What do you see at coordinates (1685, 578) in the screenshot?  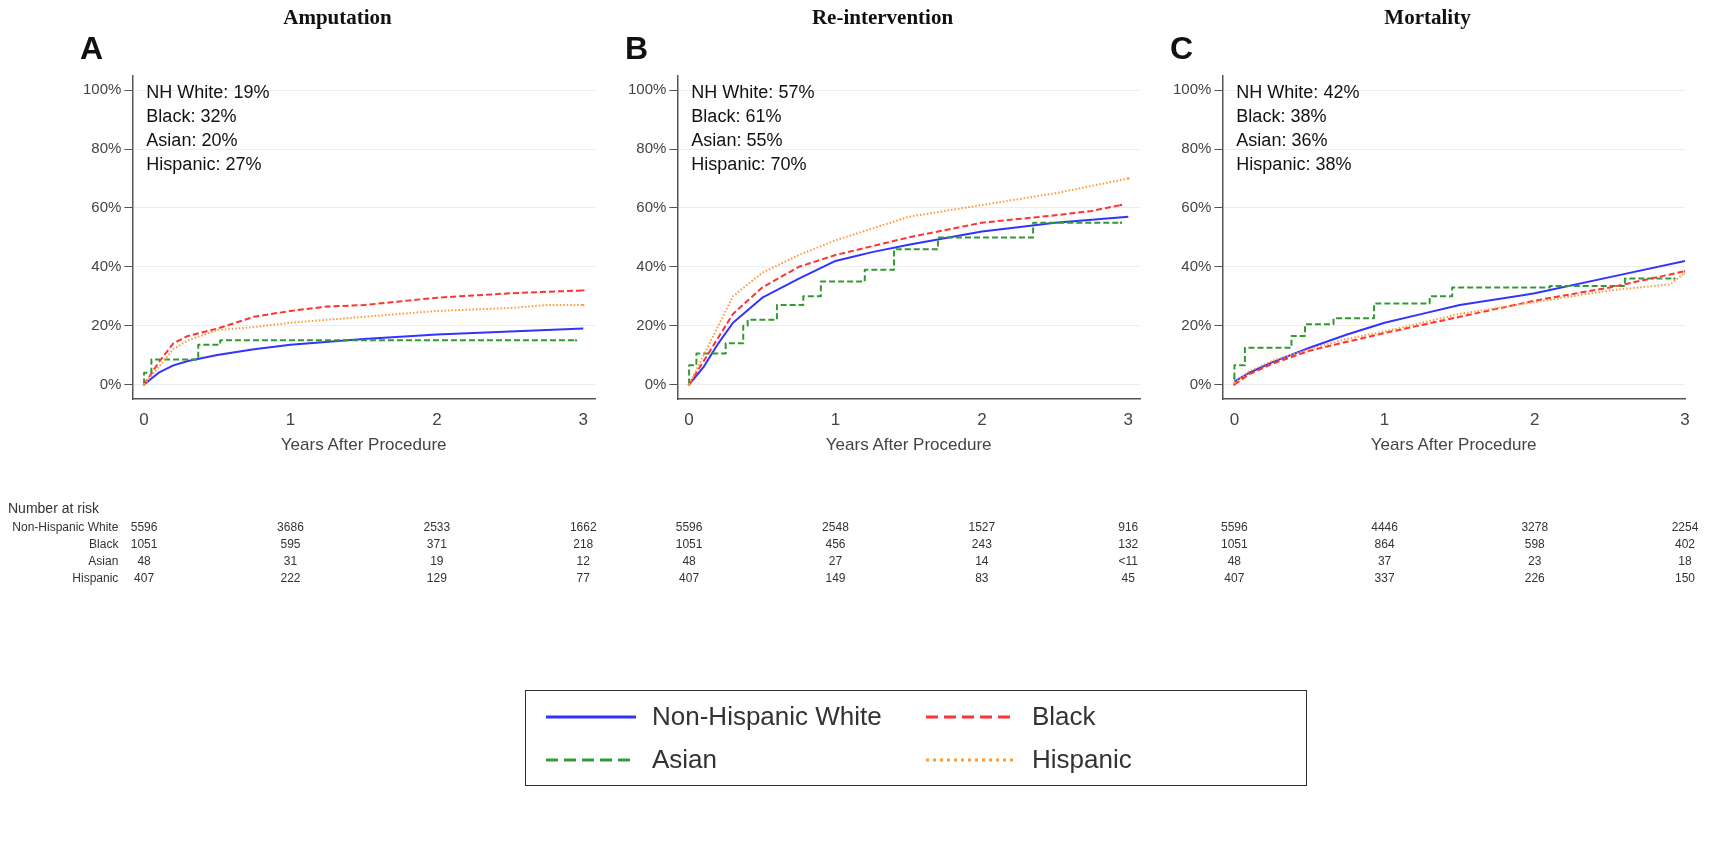 I see `text: 150` at bounding box center [1685, 578].